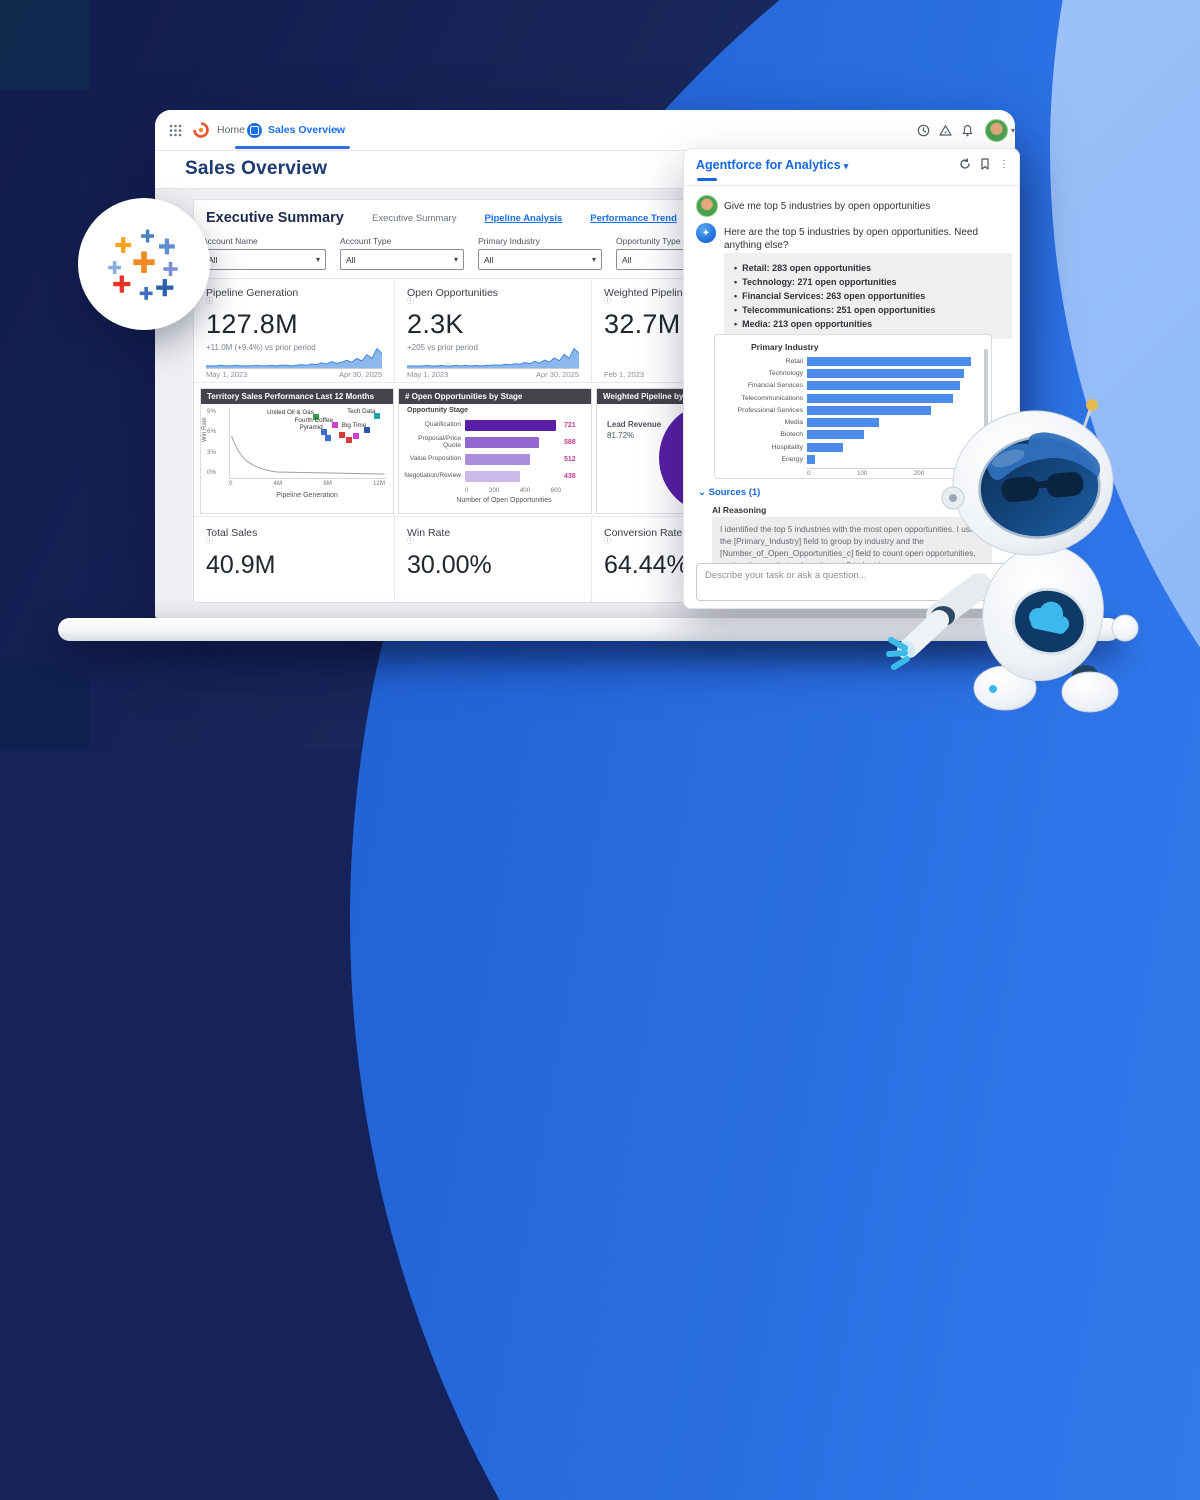  What do you see at coordinates (791, 435) in the screenshot?
I see `bar-label: Biotech` at bounding box center [791, 435].